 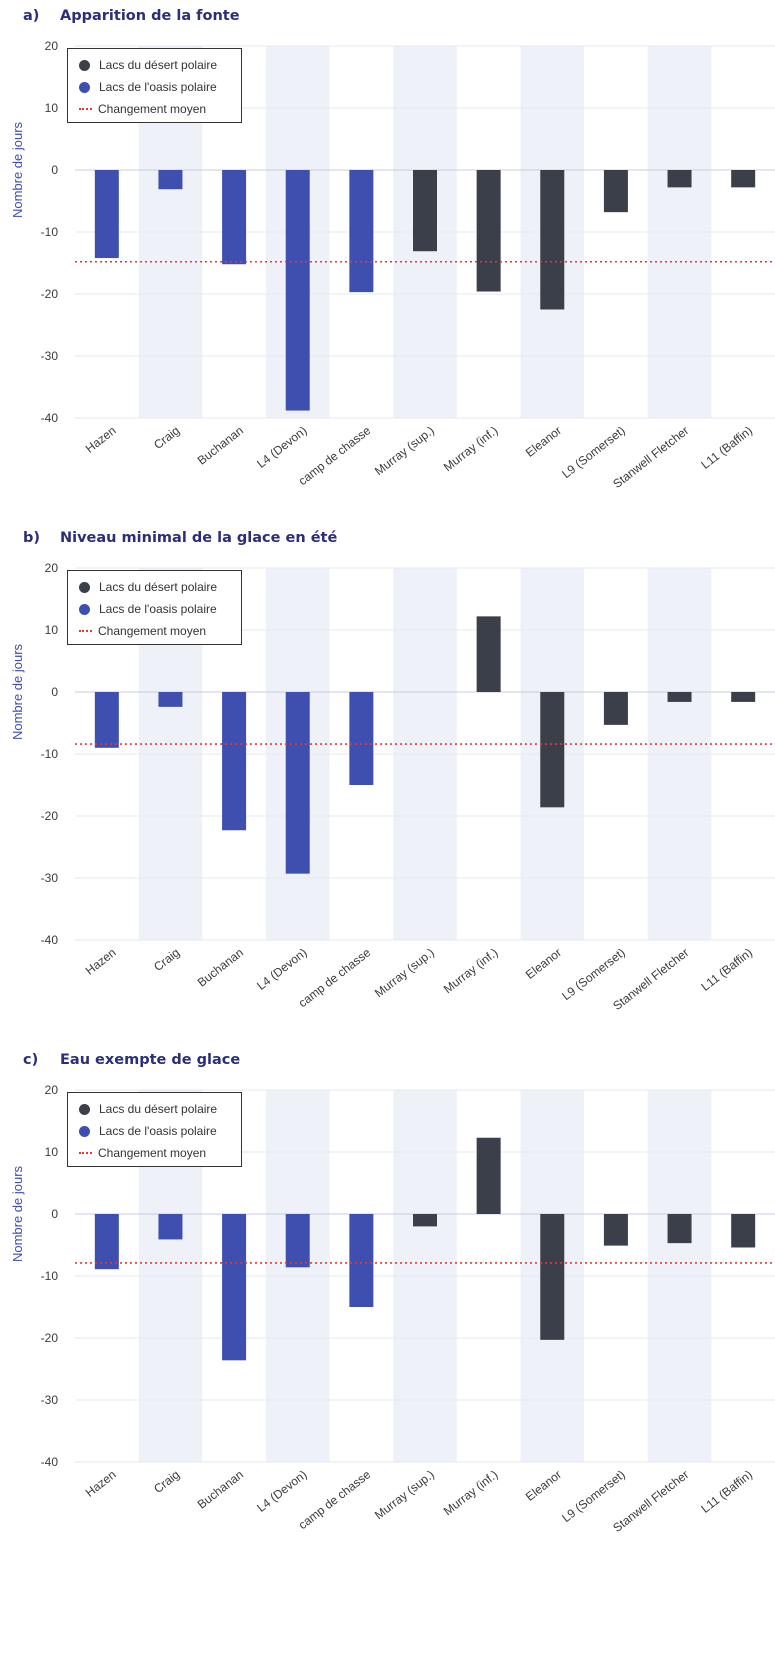 I want to click on panel-a-title: a) Apparition de la fonte, so click(x=131, y=16).